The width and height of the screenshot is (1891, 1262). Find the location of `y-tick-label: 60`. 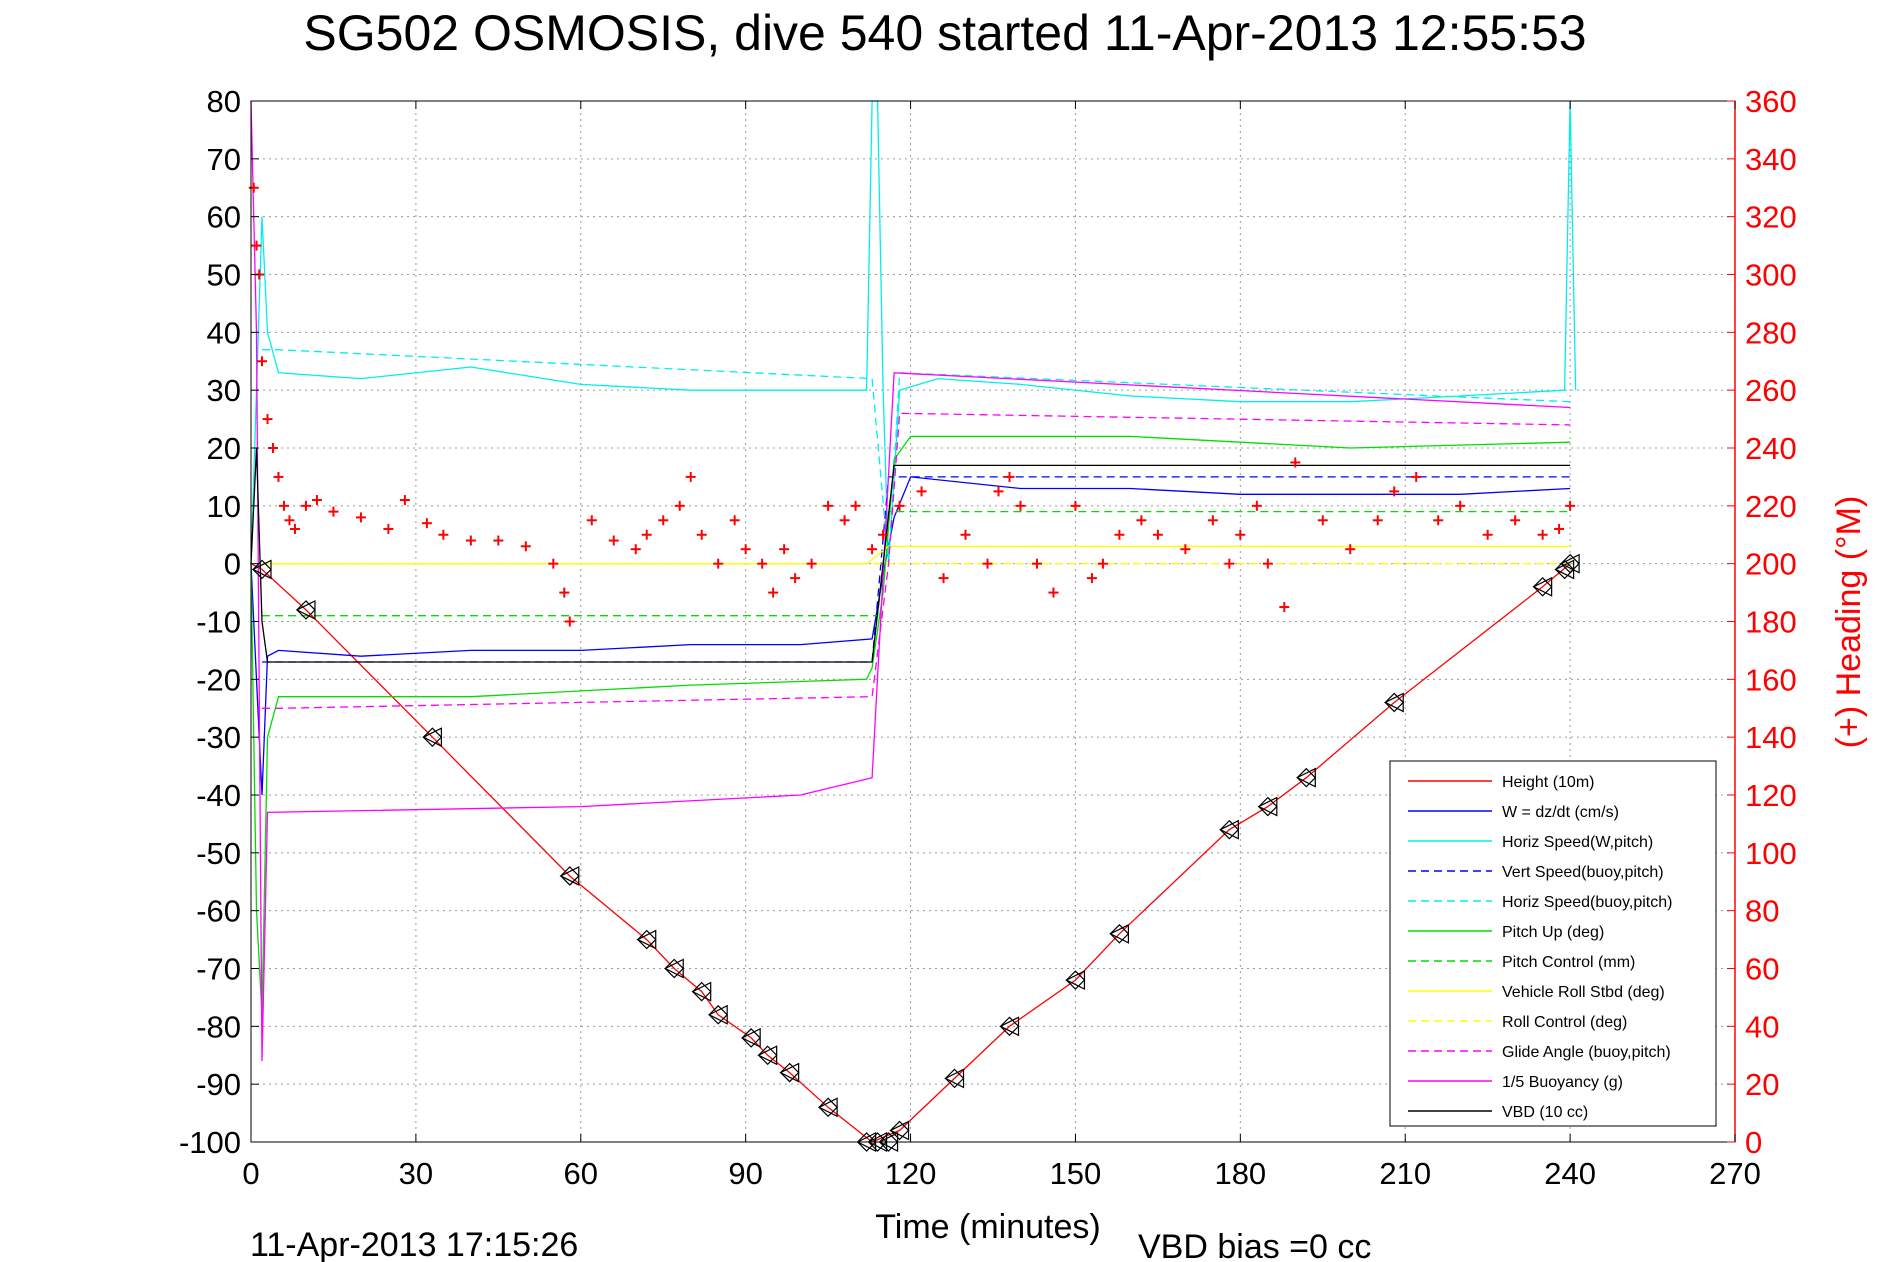

y-tick-label: 60 is located at coordinates (224, 217).